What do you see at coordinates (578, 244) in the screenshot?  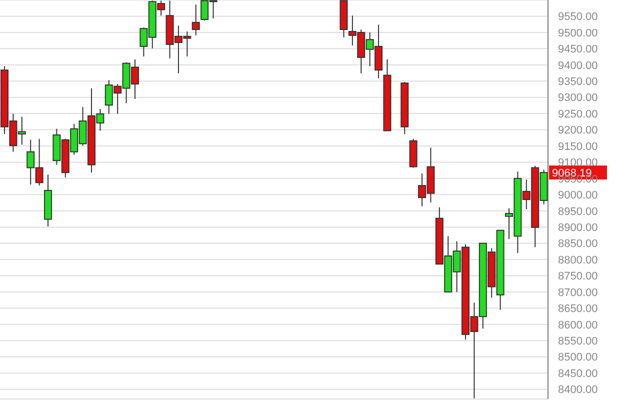 I see `y-tick-label: 8850.00` at bounding box center [578, 244].